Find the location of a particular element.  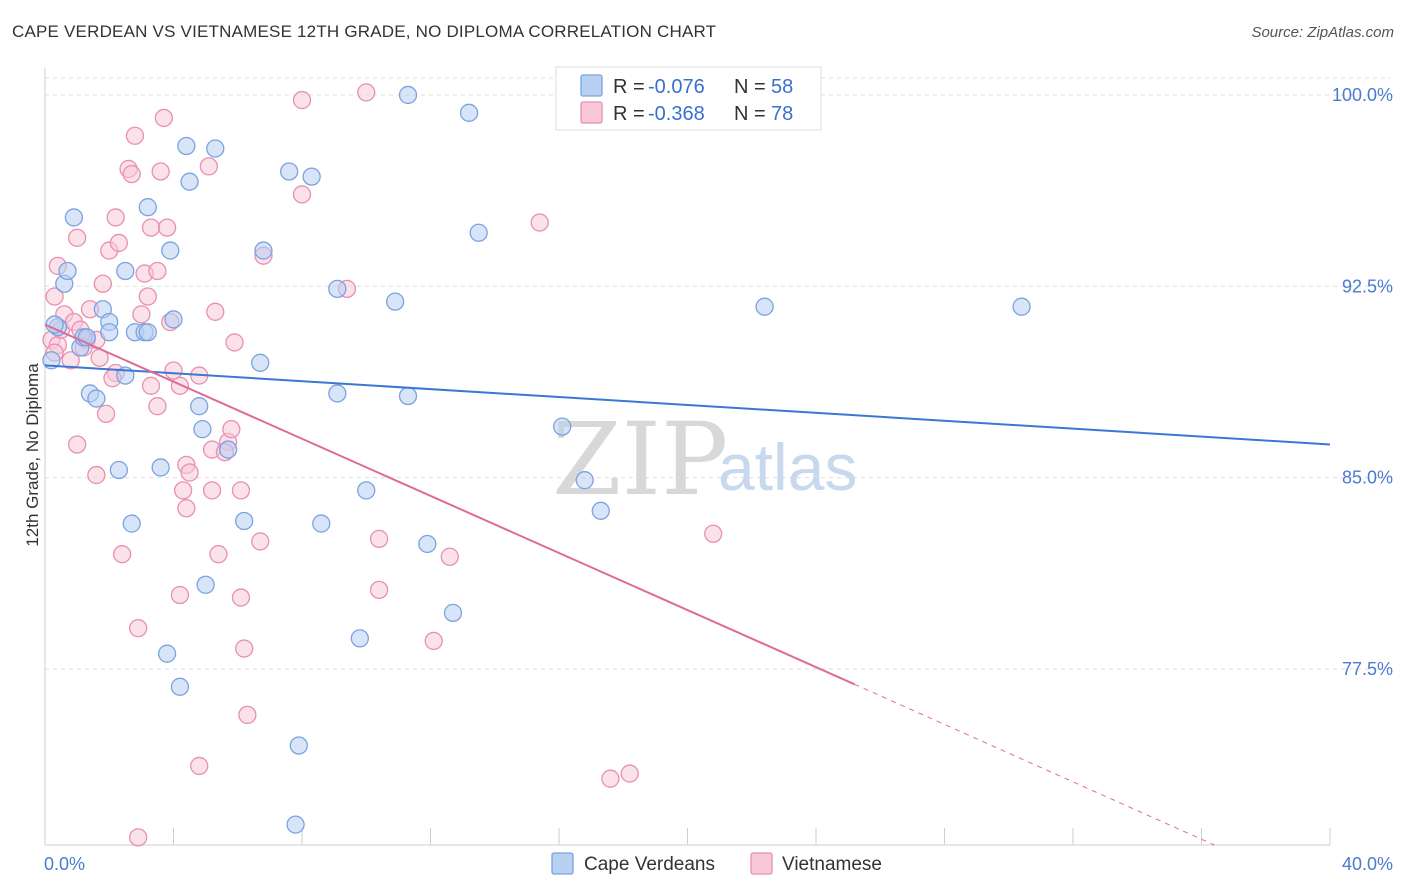

legend-swatch-cape-verdeans is located at coordinates (591, 85).